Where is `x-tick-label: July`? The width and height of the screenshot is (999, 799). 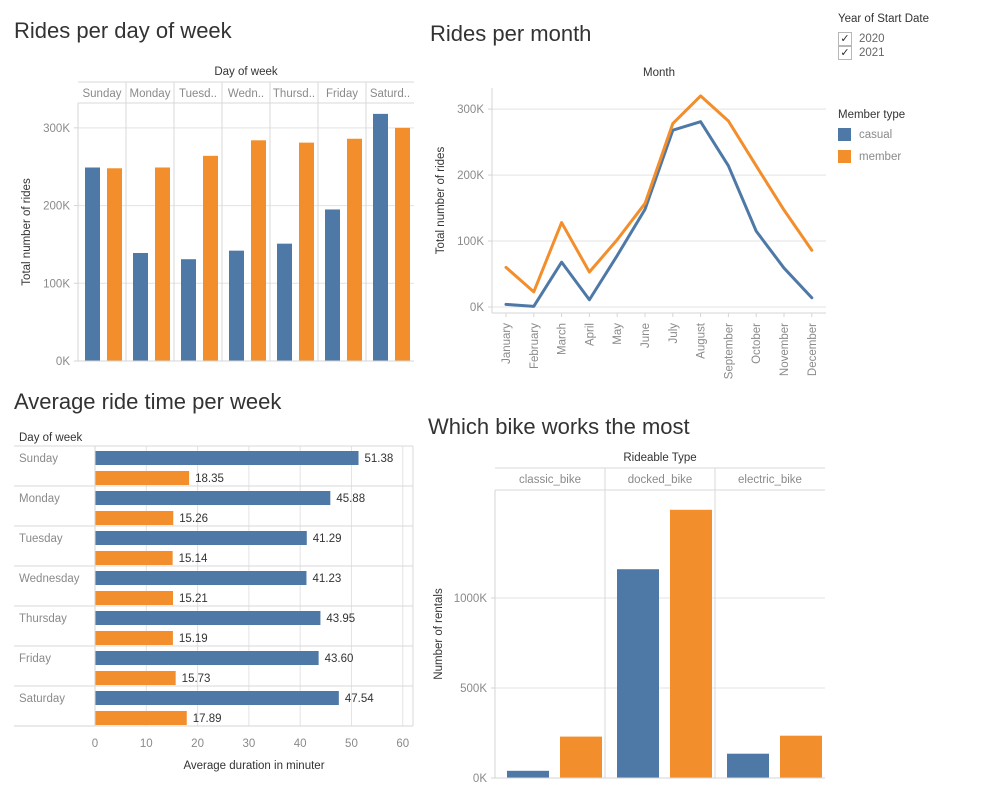
x-tick-label: July is located at coordinates (674, 333).